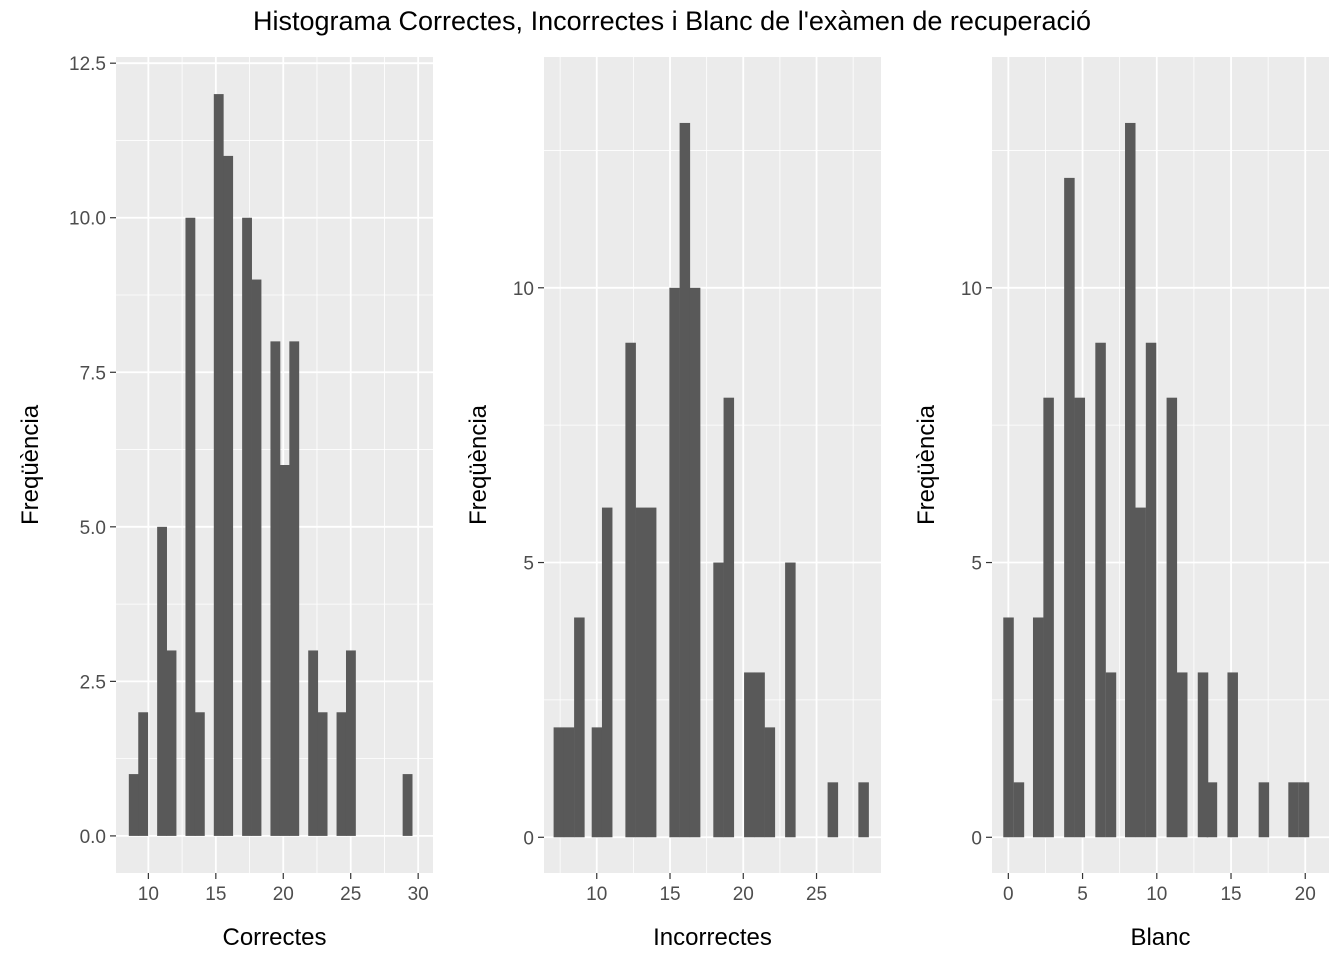 The width and height of the screenshot is (1344, 960). Describe the element at coordinates (87, 64) in the screenshot. I see `y-tick-label: 12.5` at that location.